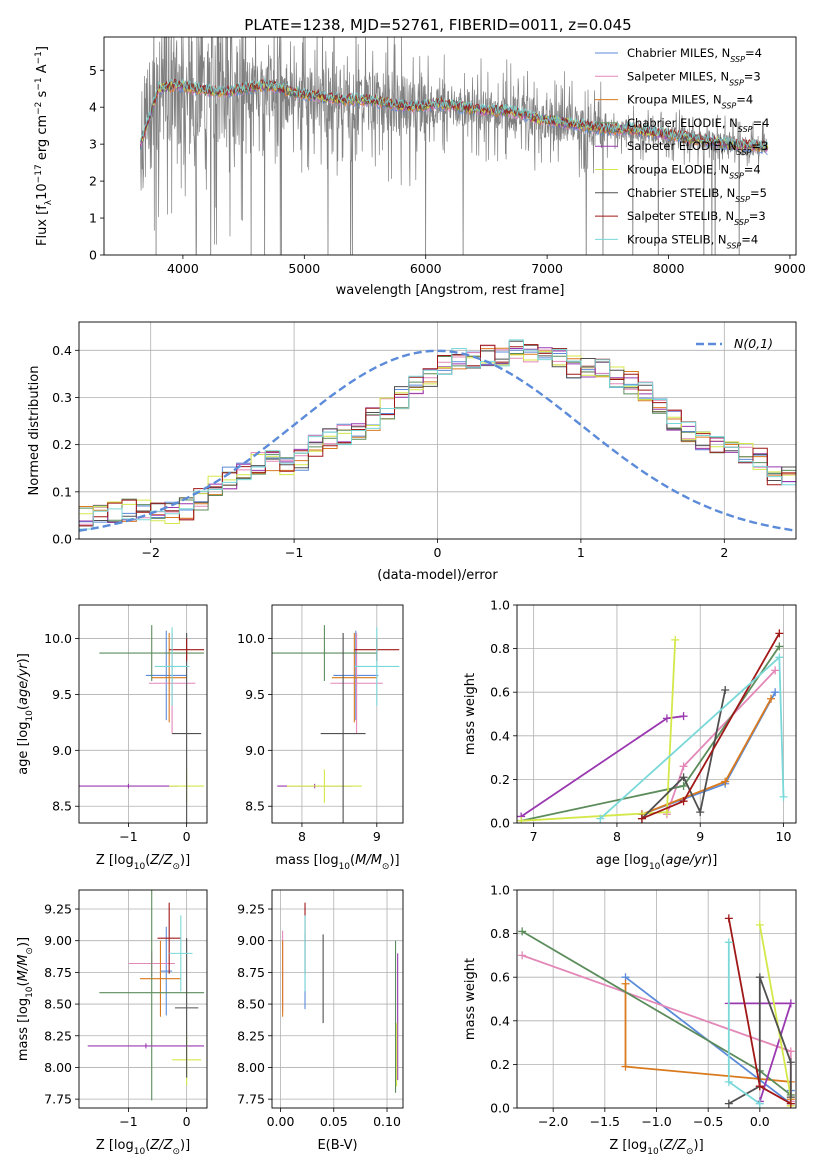  What do you see at coordinates (62, 491) in the screenshot?
I see `y-tick-label: 0.1` at bounding box center [62, 491].